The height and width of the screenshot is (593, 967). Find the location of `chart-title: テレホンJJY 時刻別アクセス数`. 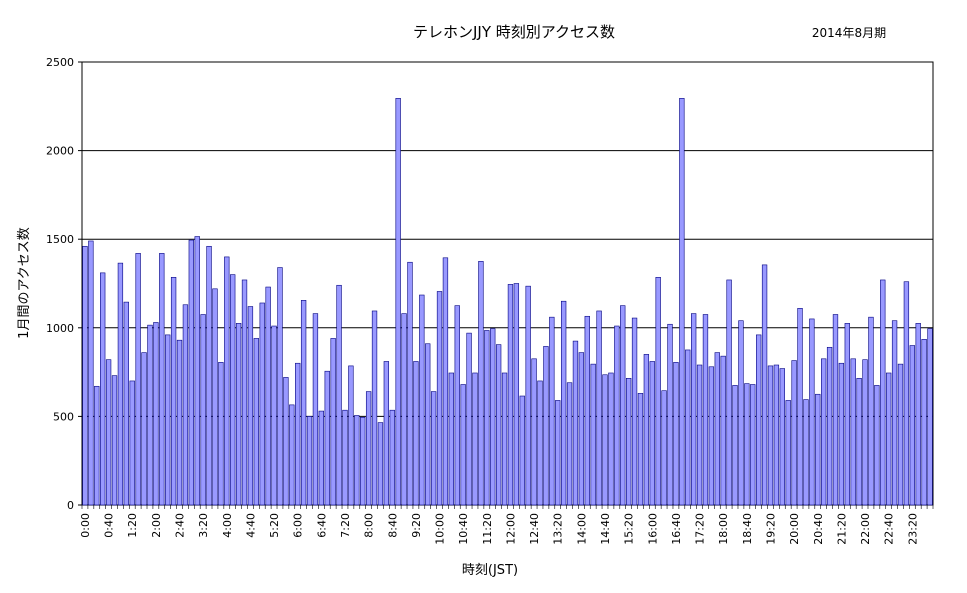

chart-title: テレホンJJY 時刻別アクセス数 is located at coordinates (514, 32).